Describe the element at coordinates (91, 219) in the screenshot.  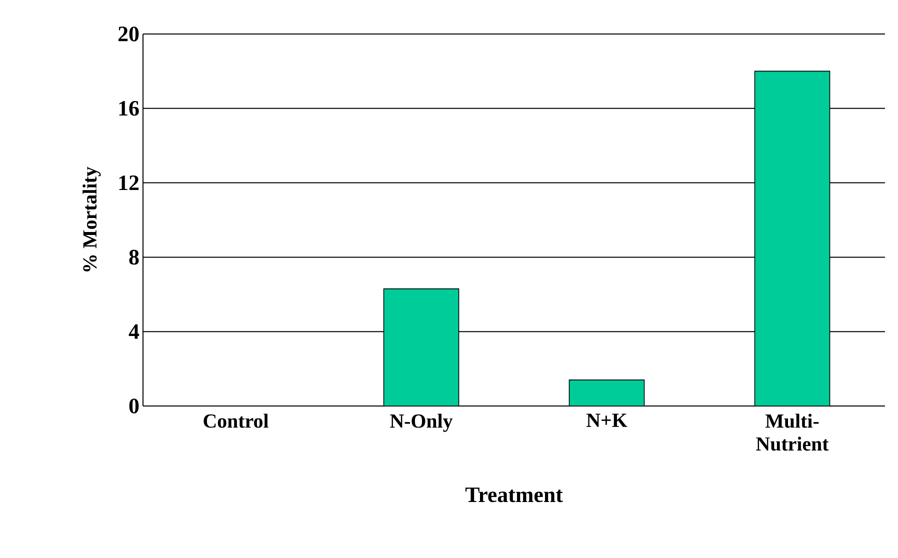
I see `y-axis-title: % Mortality` at that location.